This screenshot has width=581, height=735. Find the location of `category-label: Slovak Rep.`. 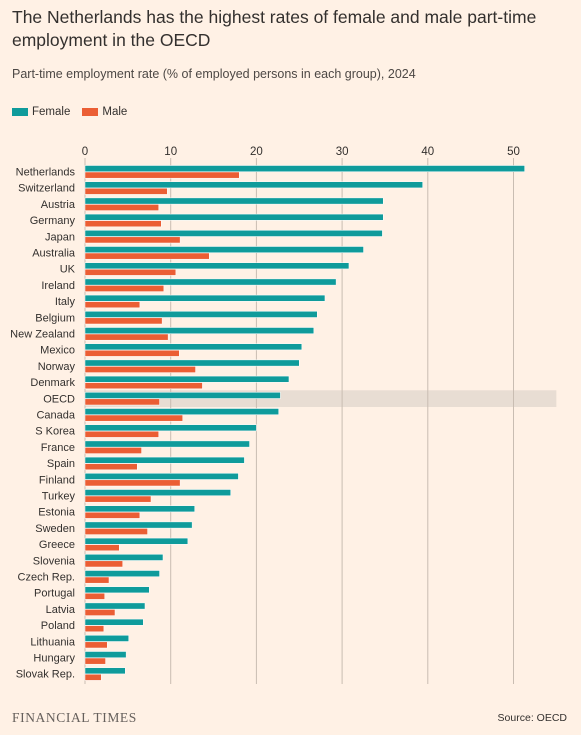

category-label: Slovak Rep. is located at coordinates (45, 675).